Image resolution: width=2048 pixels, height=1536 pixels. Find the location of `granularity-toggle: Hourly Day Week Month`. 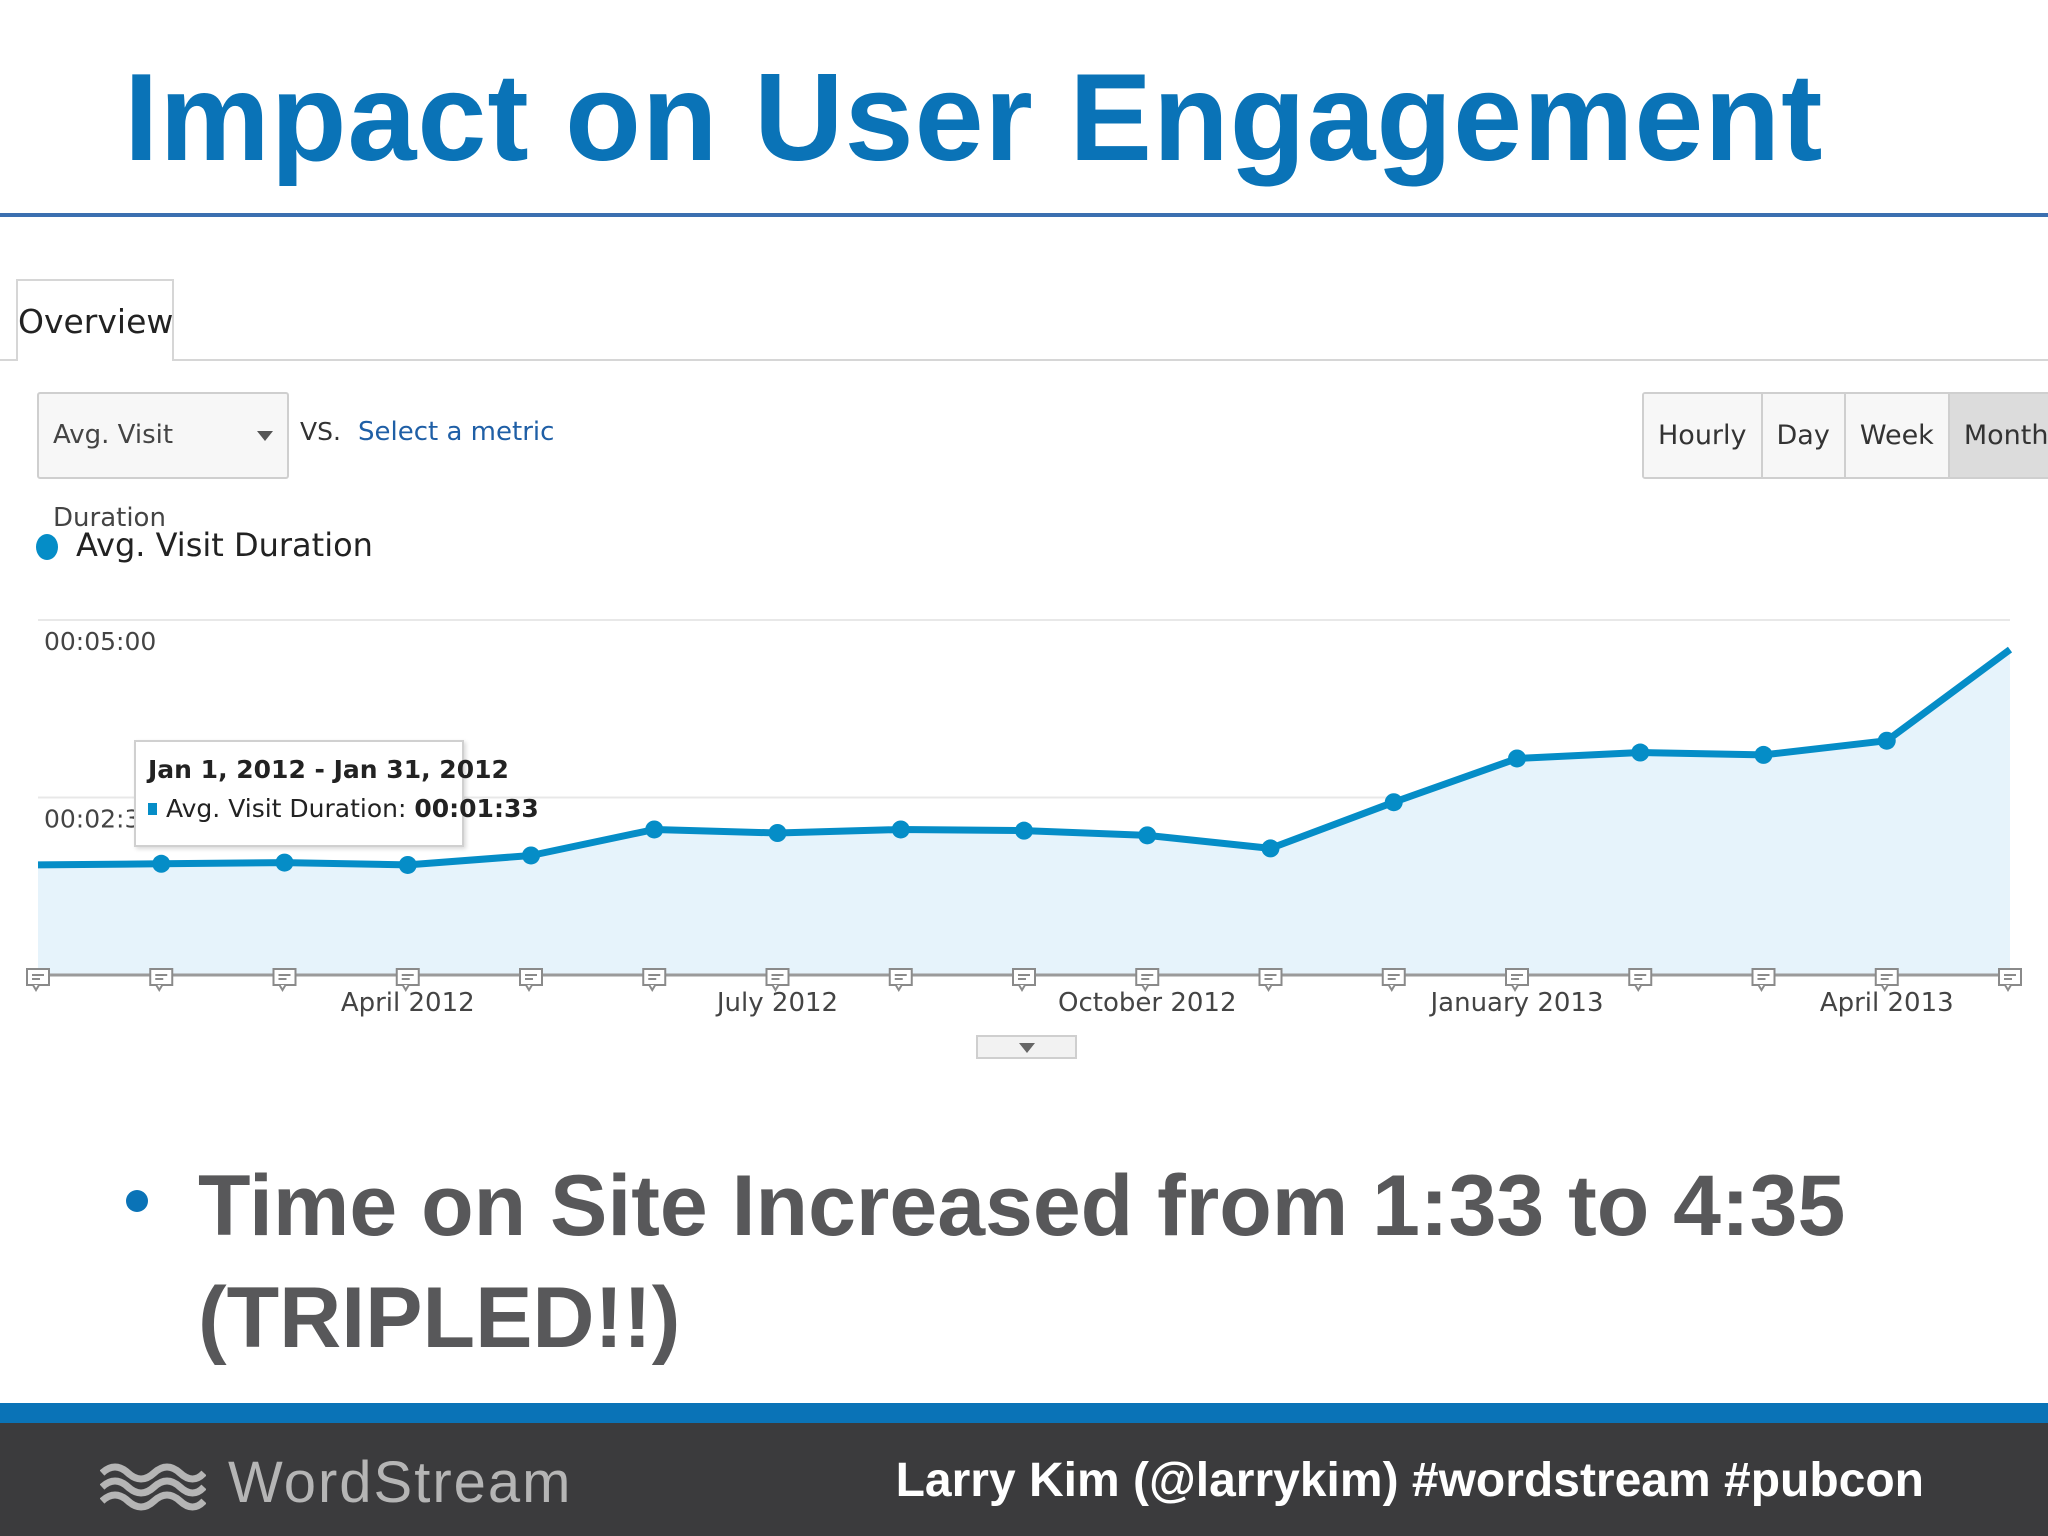

granularity-toggle: Hourly Day Week Month is located at coordinates (1845, 435).